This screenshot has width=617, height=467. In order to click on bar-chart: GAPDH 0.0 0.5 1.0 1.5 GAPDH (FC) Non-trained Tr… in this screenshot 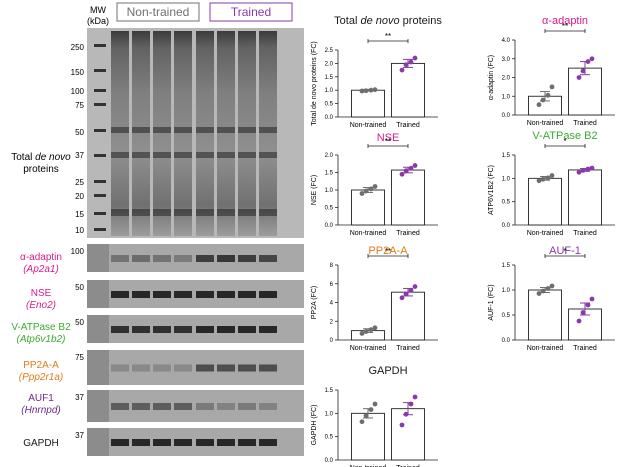, I will do `click(374, 416)`.